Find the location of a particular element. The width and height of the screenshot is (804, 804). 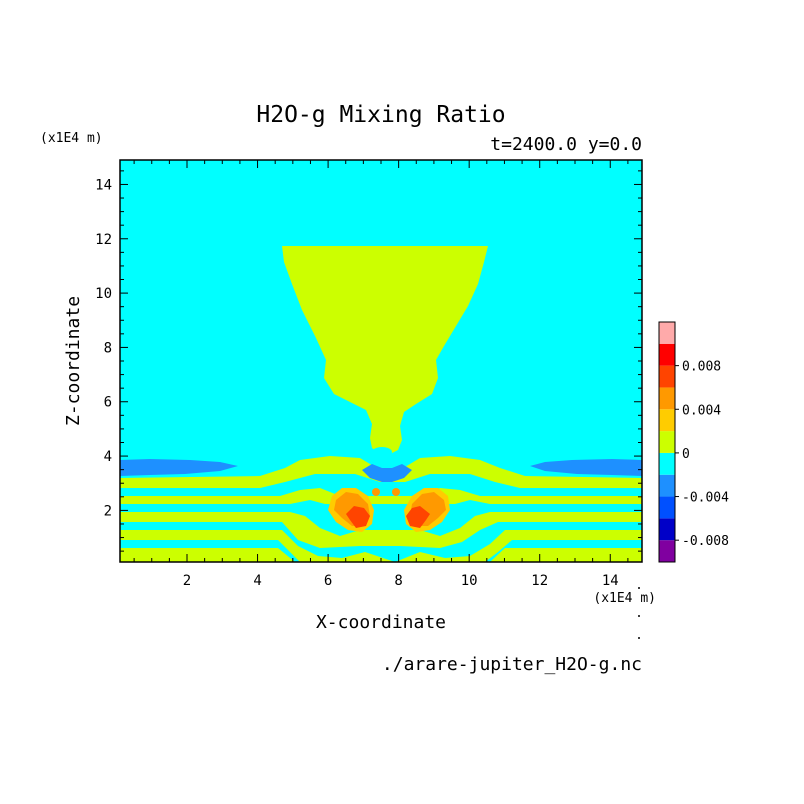

x-unit-label: (x1E4 m) is located at coordinates (624, 598).